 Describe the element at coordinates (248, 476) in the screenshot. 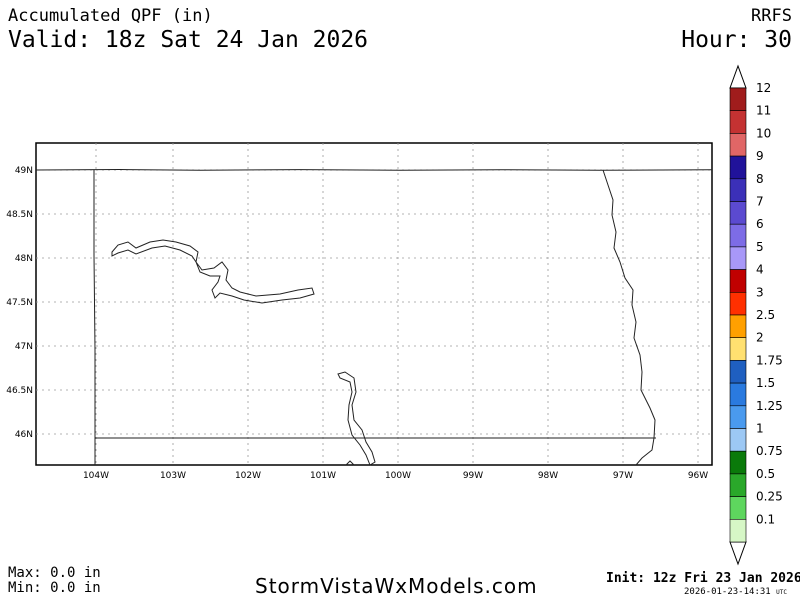

I see `lon-label: 102W` at that location.